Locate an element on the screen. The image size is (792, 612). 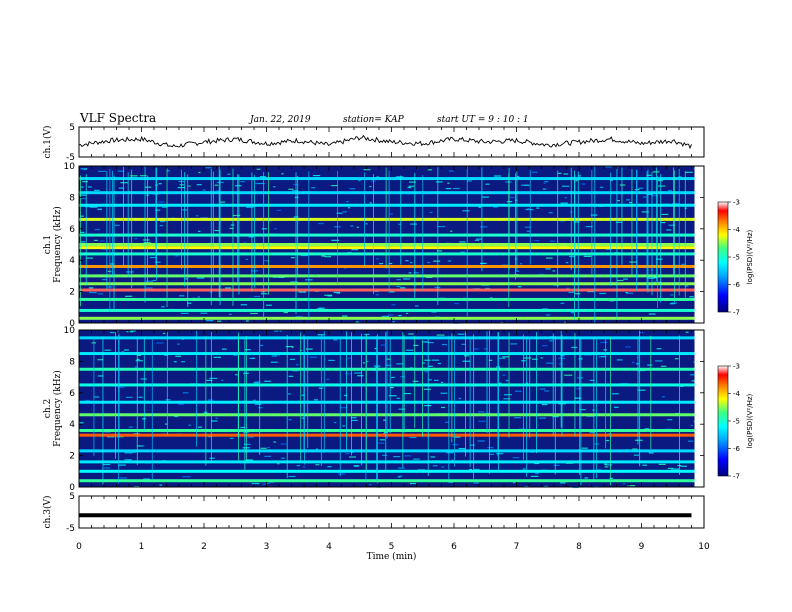
y-tick-label: 10 is located at coordinates (70, 167).